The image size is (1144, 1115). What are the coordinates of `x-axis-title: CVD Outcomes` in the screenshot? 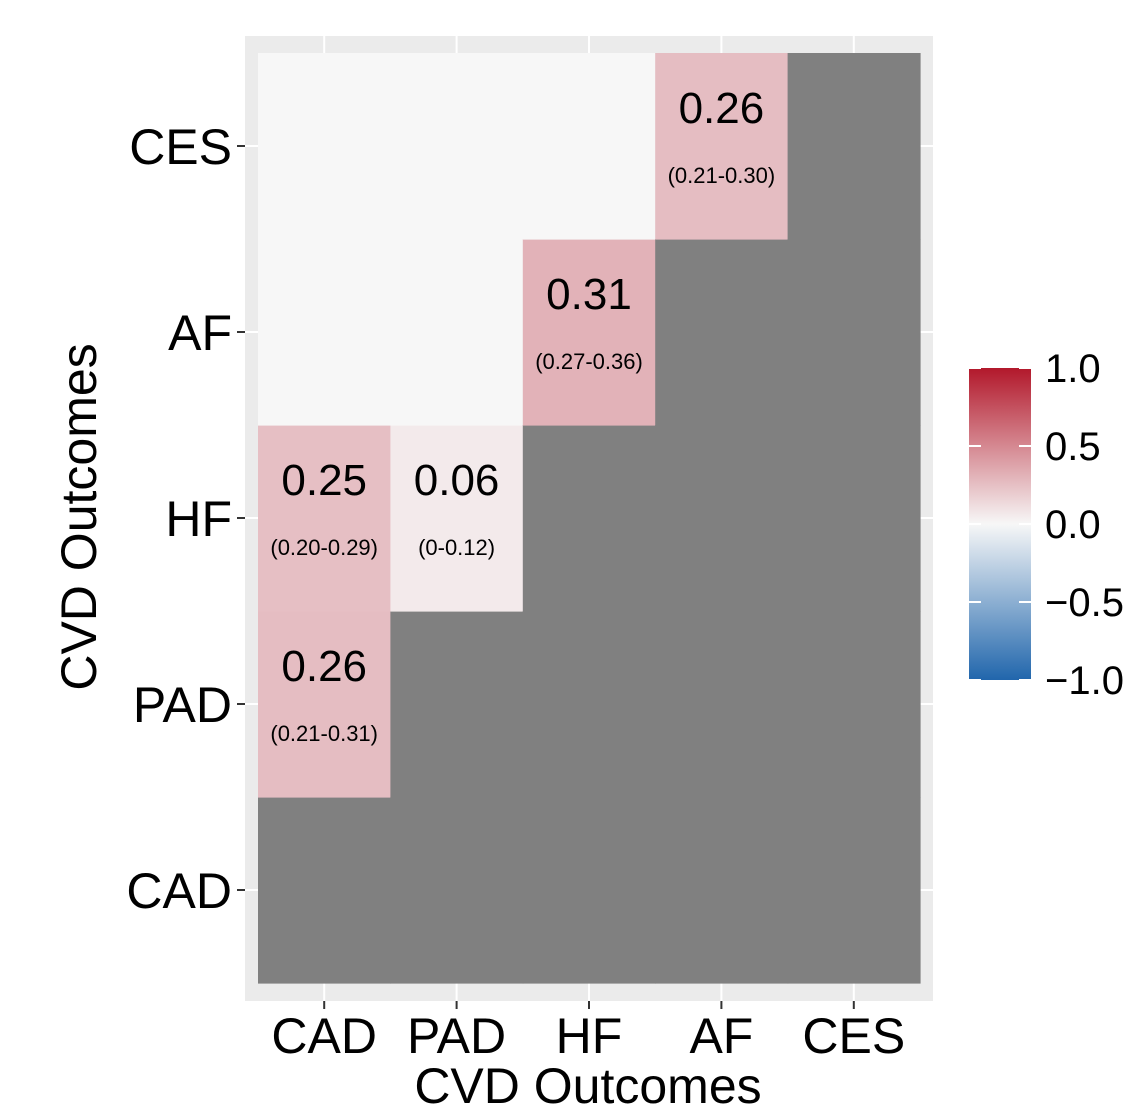 It's located at (587, 1086).